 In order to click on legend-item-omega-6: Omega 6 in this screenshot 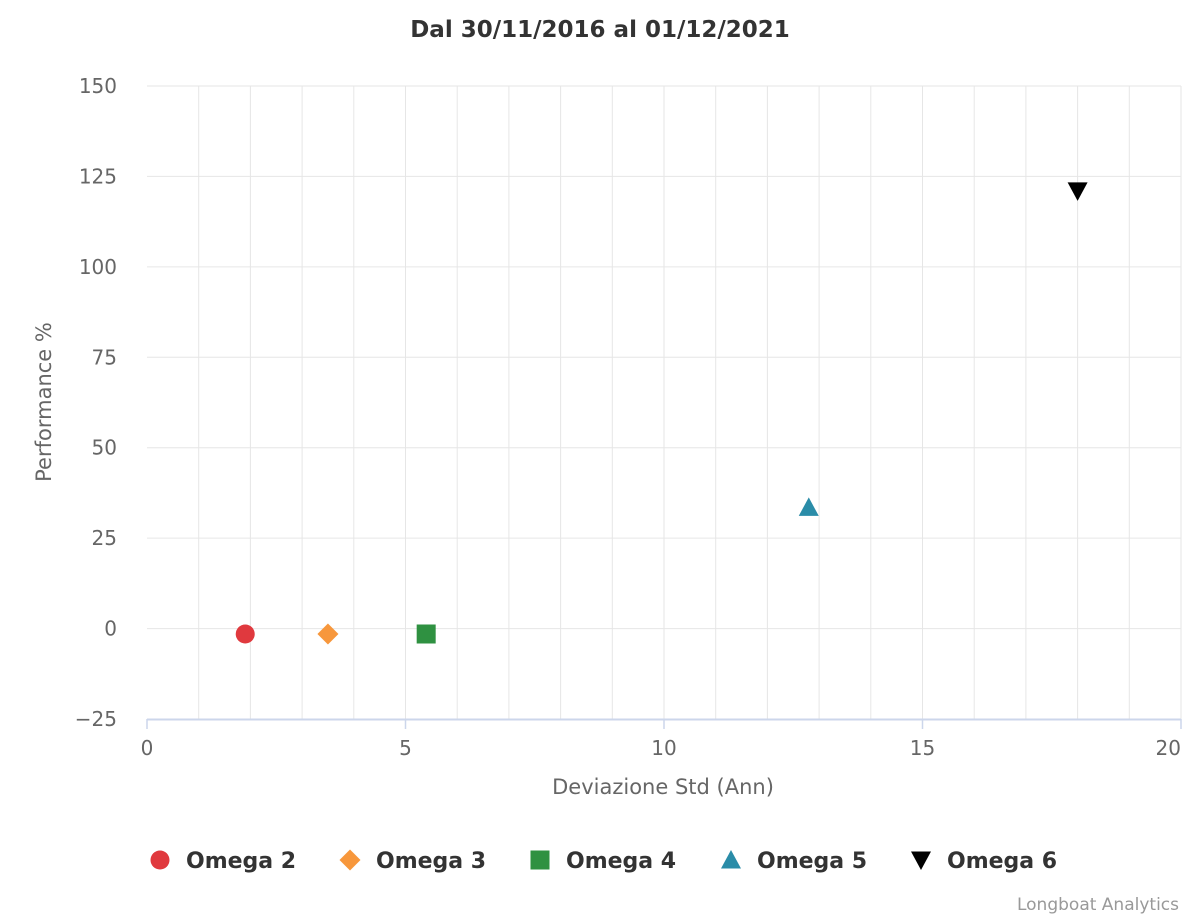, I will do `click(984, 861)`.